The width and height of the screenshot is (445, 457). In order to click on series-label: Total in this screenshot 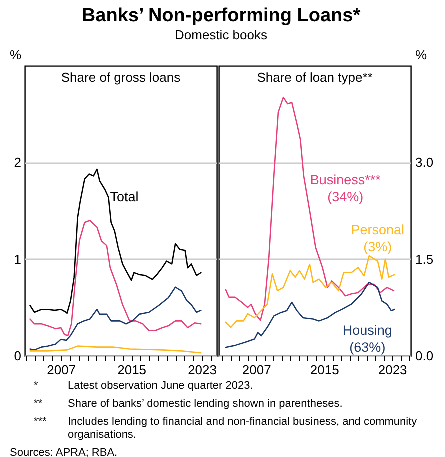, I will do `click(124, 196)`.